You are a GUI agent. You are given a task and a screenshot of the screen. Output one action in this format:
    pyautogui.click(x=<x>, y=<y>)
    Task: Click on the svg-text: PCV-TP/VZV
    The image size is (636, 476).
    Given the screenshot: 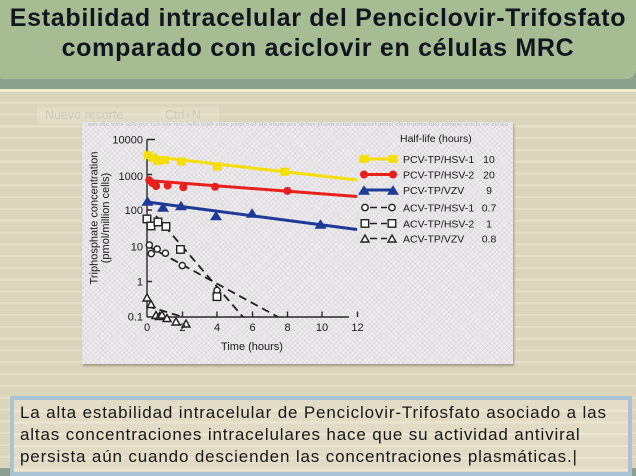 What is the action you would take?
    pyautogui.click(x=433, y=191)
    